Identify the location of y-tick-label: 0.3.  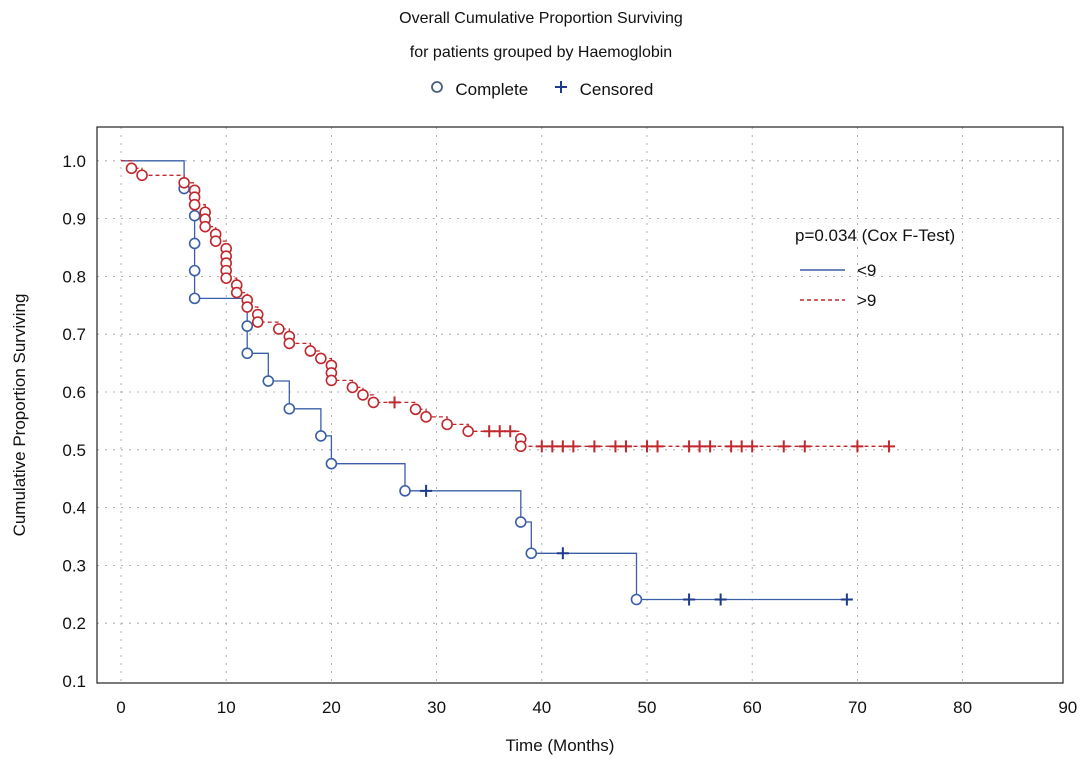
(74, 565).